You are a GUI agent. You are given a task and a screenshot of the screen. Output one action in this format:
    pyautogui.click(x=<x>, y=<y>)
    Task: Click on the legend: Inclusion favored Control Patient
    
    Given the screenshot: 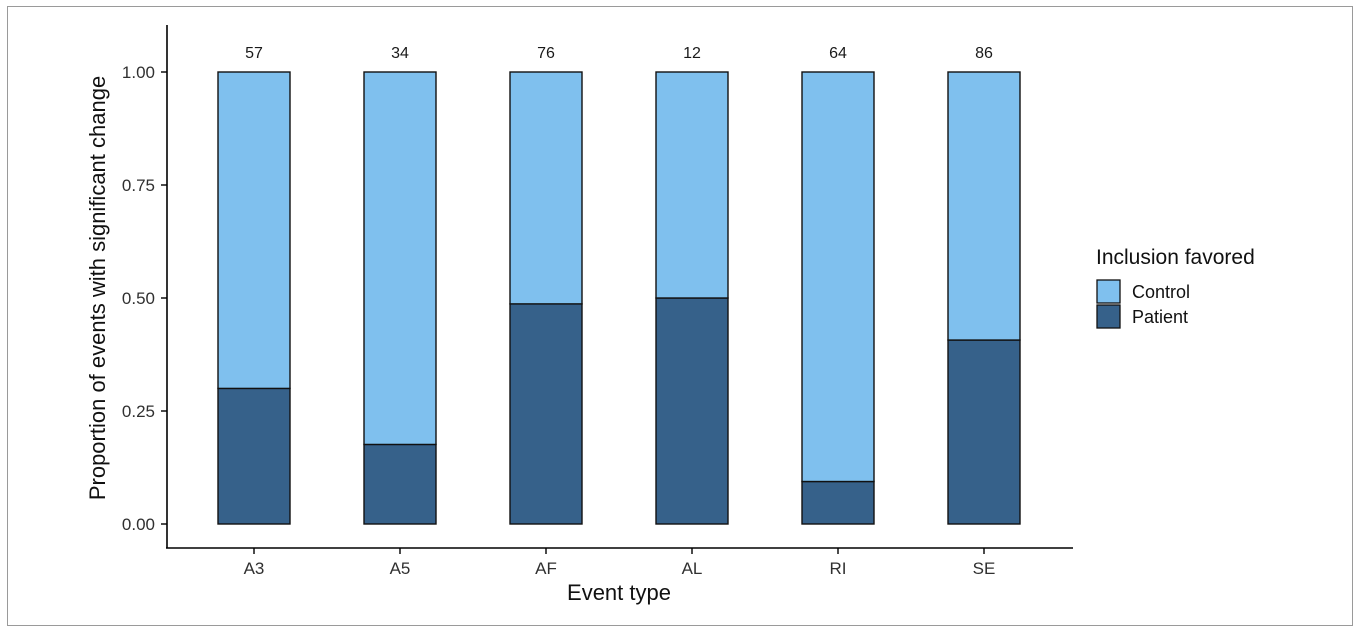 What is the action you would take?
    pyautogui.click(x=1175, y=287)
    